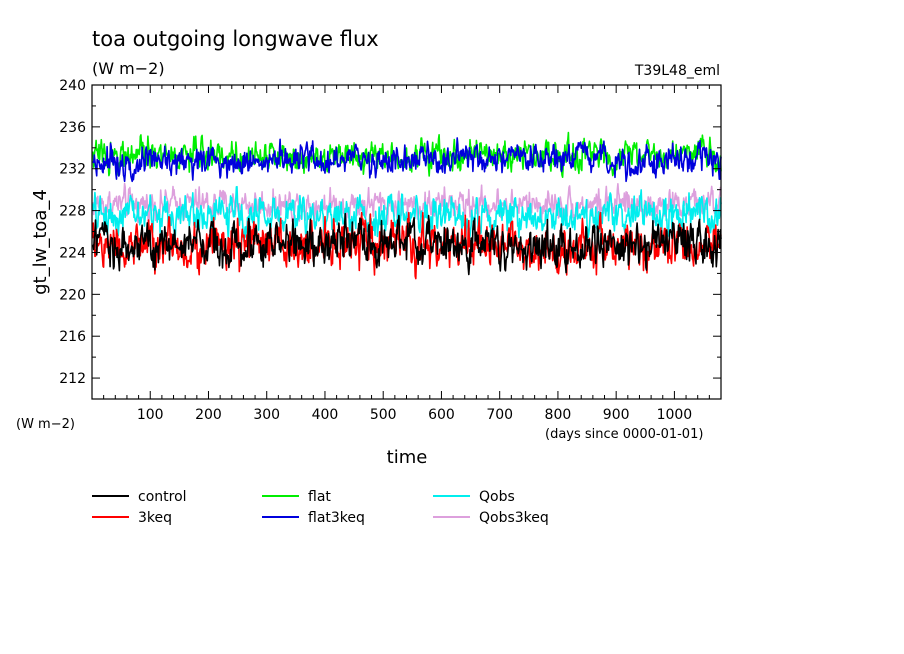  Describe the element at coordinates (155, 518) in the screenshot. I see `legend-label-3keq: 3keq` at that location.